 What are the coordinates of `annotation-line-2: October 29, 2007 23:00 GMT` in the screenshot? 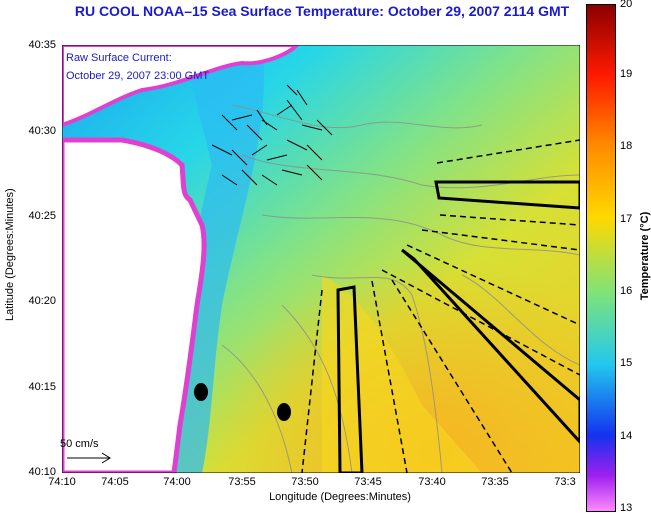 It's located at (138, 76).